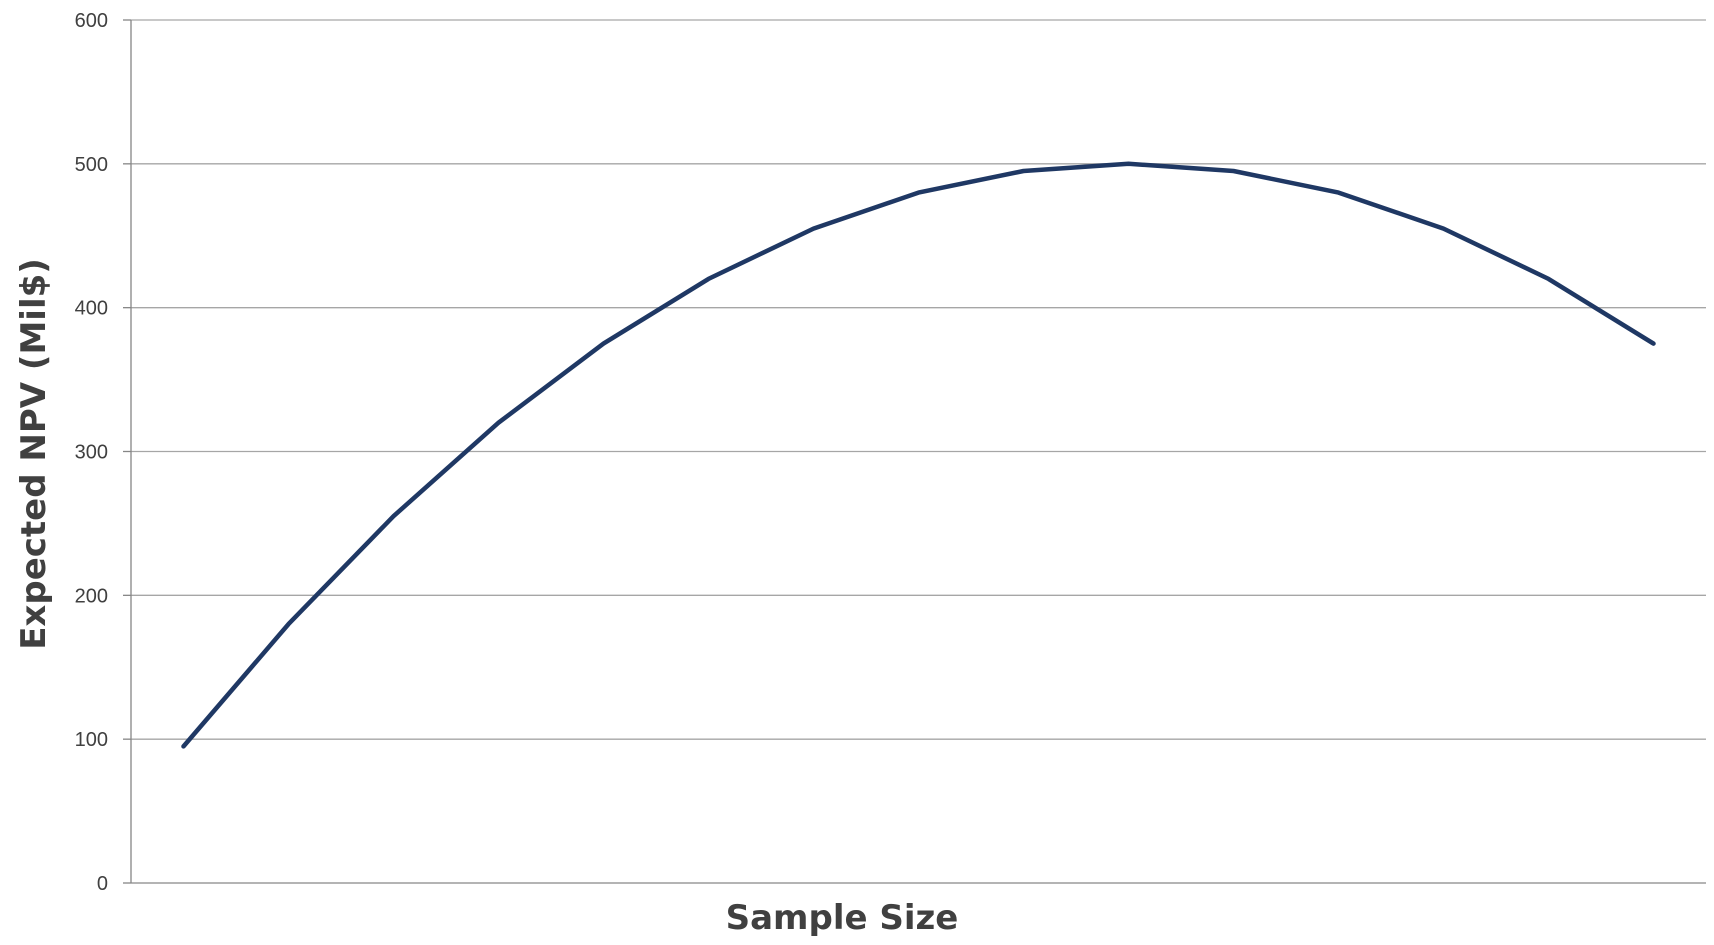  Describe the element at coordinates (34, 454) in the screenshot. I see `y-axis-title: Expected NPV (Mil$)` at that location.